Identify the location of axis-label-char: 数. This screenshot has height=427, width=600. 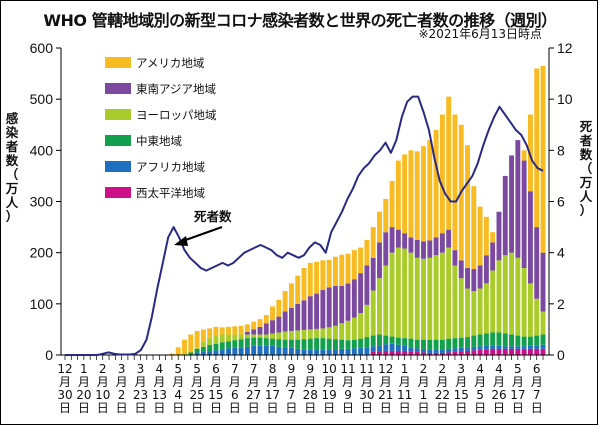
(586, 154).